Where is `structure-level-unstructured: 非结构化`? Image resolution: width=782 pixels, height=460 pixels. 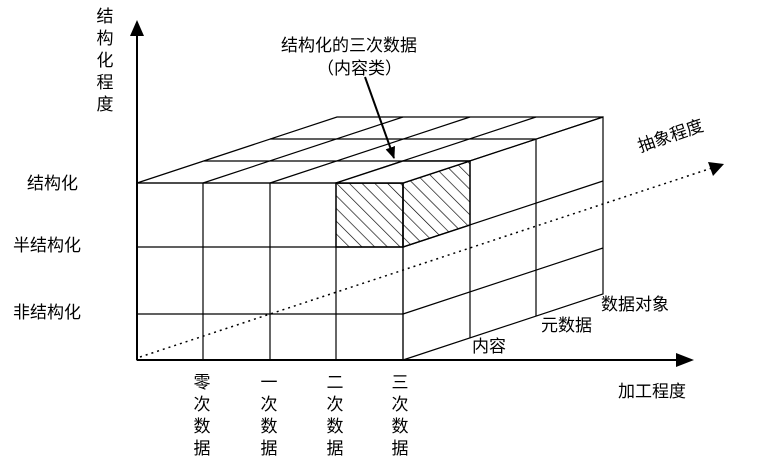
structure-level-unstructured: 非结构化 is located at coordinates (47, 313).